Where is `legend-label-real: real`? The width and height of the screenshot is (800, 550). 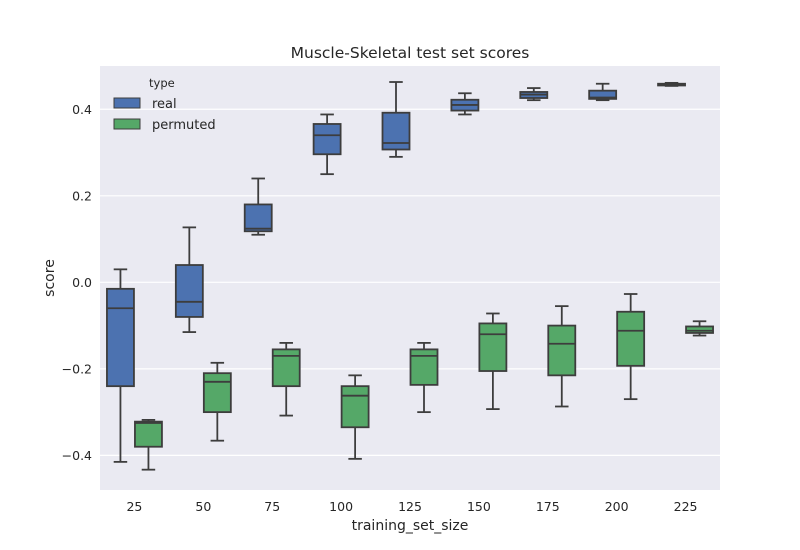 legend-label-real: real is located at coordinates (164, 104).